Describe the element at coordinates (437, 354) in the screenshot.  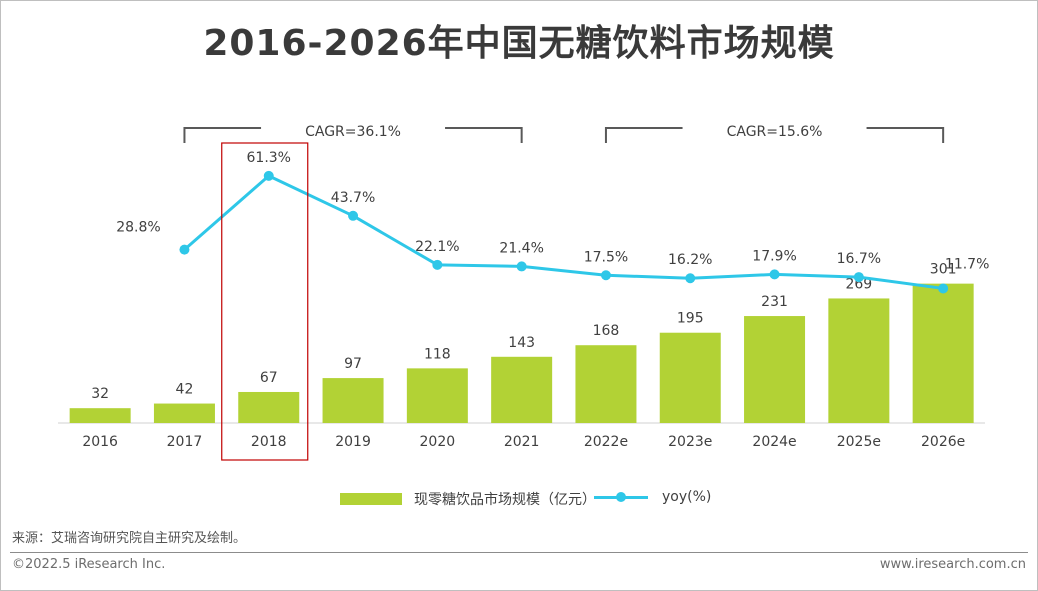
I see `bar-value-label-2020: 118` at that location.